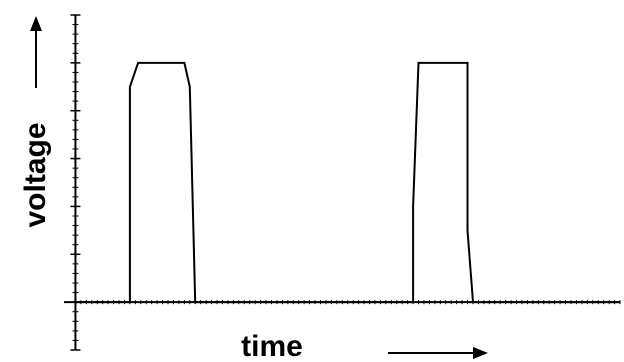 This screenshot has height=362, width=624. What do you see at coordinates (480, 353) in the screenshot?
I see `x-arrow-head` at bounding box center [480, 353].